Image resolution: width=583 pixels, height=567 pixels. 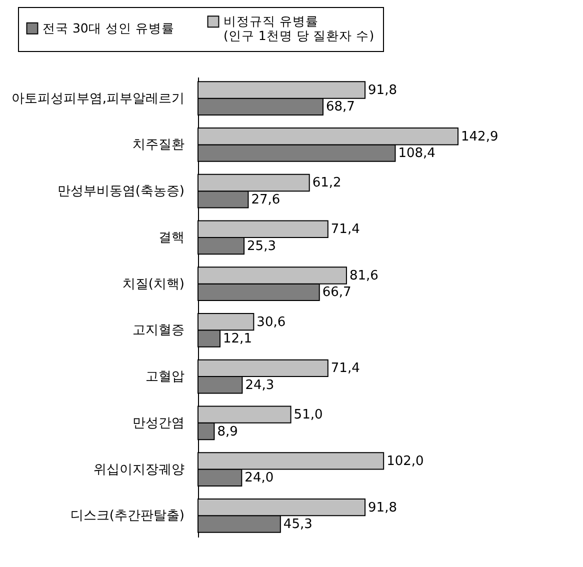 What do you see at coordinates (165, 377) in the screenshot?
I see `y-tick-label: 고혈압` at bounding box center [165, 377].